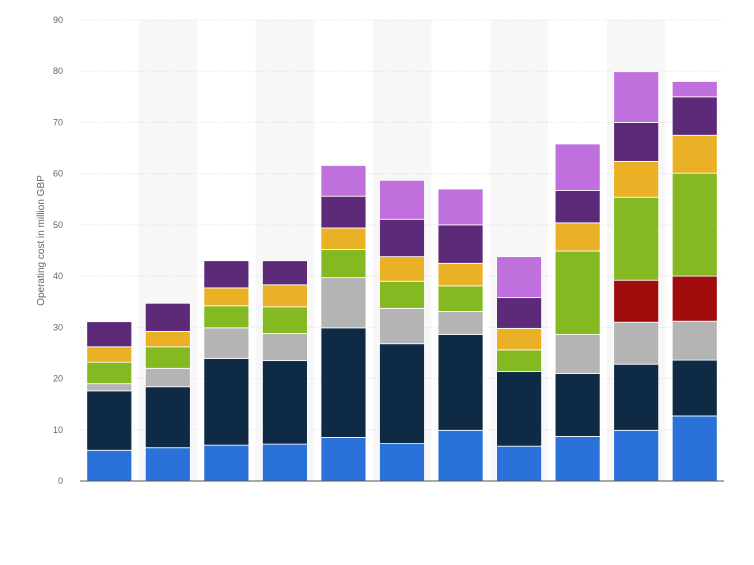 The width and height of the screenshot is (754, 565). What do you see at coordinates (58, 250) in the screenshot?
I see `y-axis-ticks: 0 10 20 30 40 50 60 70 80 90` at bounding box center [58, 250].